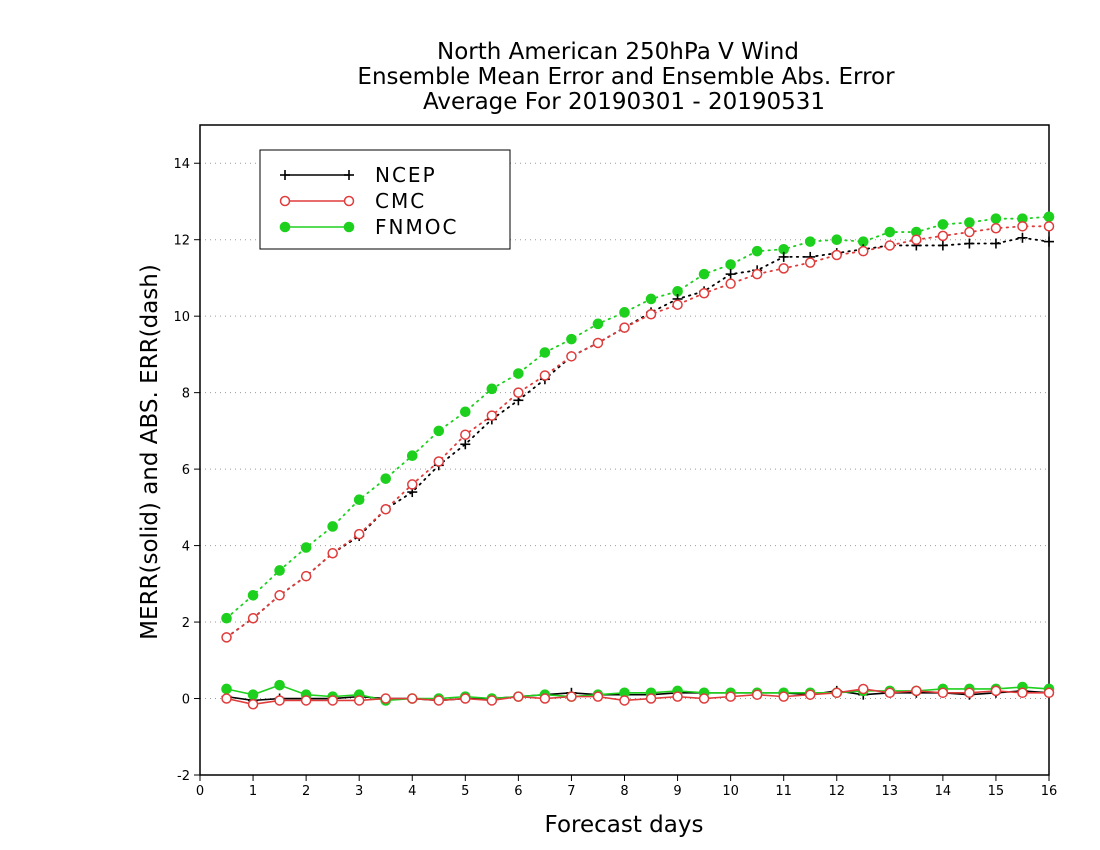 Image resolution: width=1100 pixels, height=850 pixels. What do you see at coordinates (181, 241) in the screenshot?
I see `y-tick-label: 12` at bounding box center [181, 241].